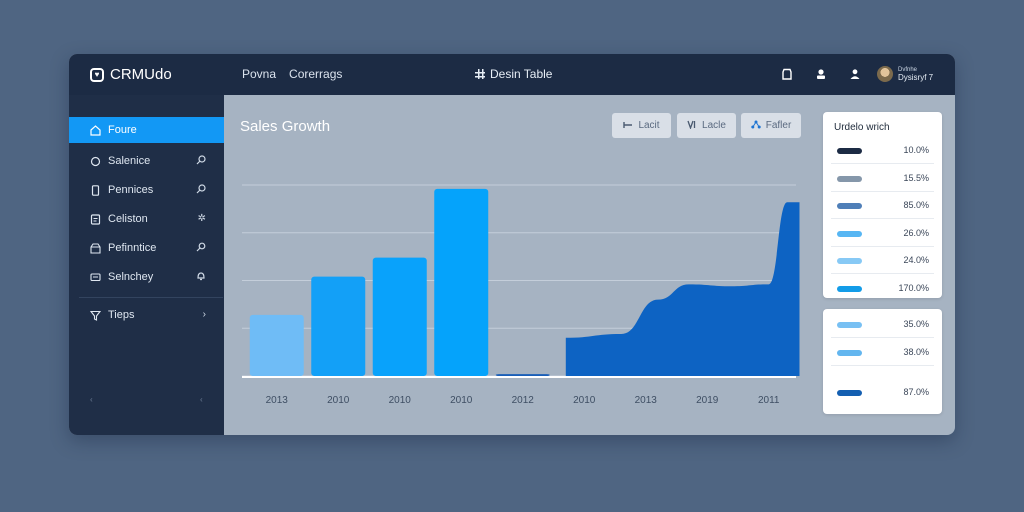  What do you see at coordinates (141, 74) in the screenshot?
I see `brand-name: CRMUdo` at bounding box center [141, 74].